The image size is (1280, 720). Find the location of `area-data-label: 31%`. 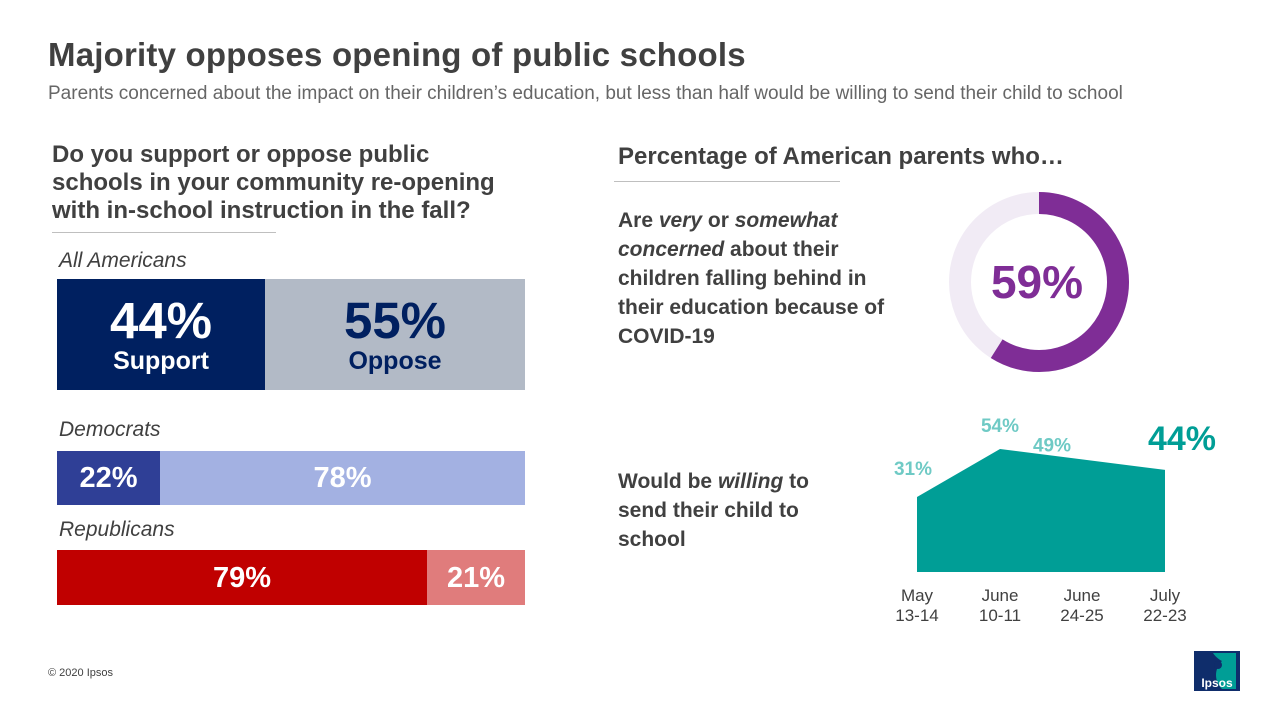

area-data-label: 31% is located at coordinates (913, 469).